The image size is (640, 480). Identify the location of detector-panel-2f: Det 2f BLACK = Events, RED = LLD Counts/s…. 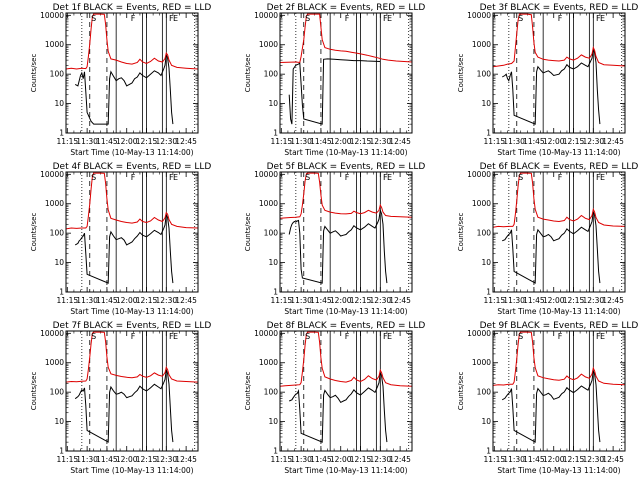
(334, 80).